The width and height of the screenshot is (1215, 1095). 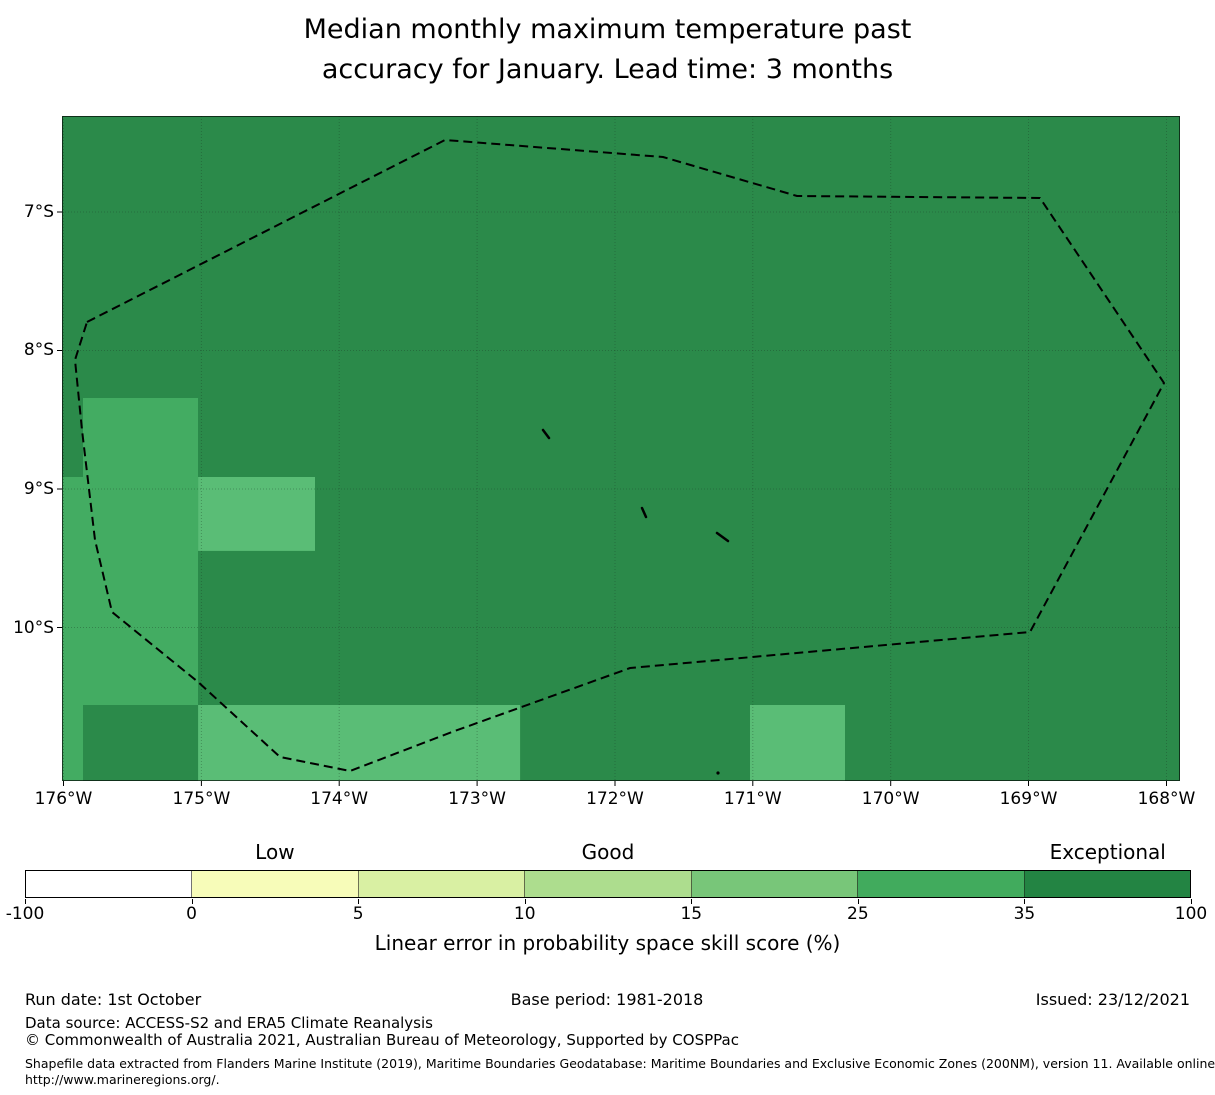 What do you see at coordinates (524, 914) in the screenshot?
I see `colorbar-tick-label: 10` at bounding box center [524, 914].